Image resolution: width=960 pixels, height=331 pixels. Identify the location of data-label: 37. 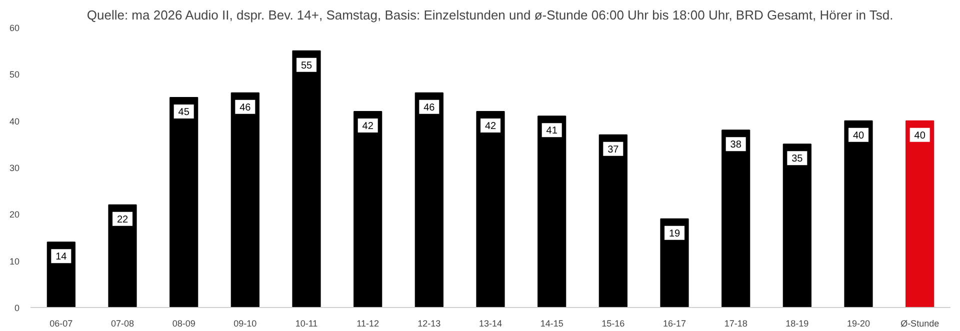
(614, 150).